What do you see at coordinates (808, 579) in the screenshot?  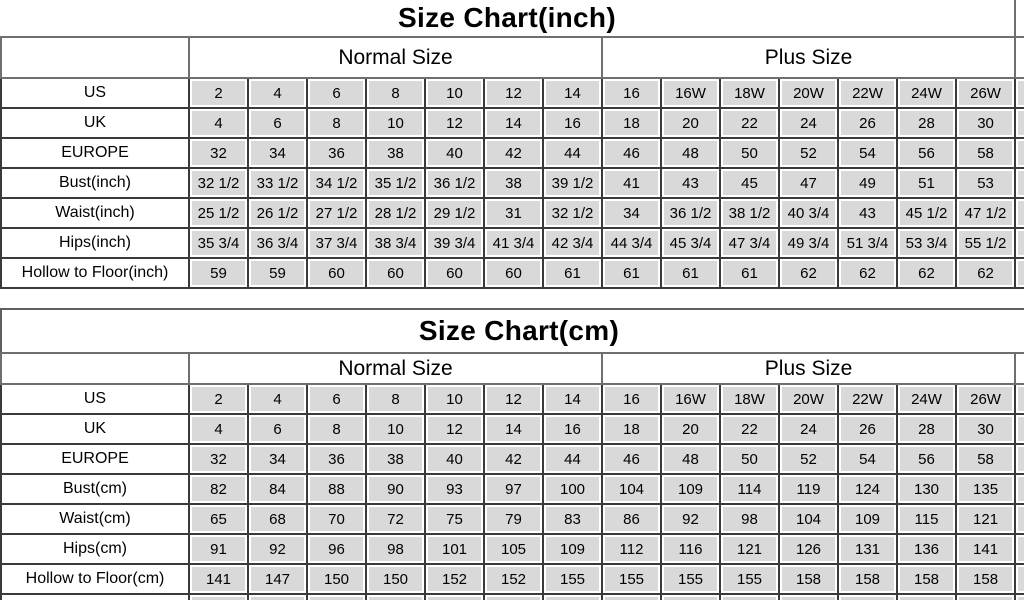 I see `size-value-cell: 158` at bounding box center [808, 579].